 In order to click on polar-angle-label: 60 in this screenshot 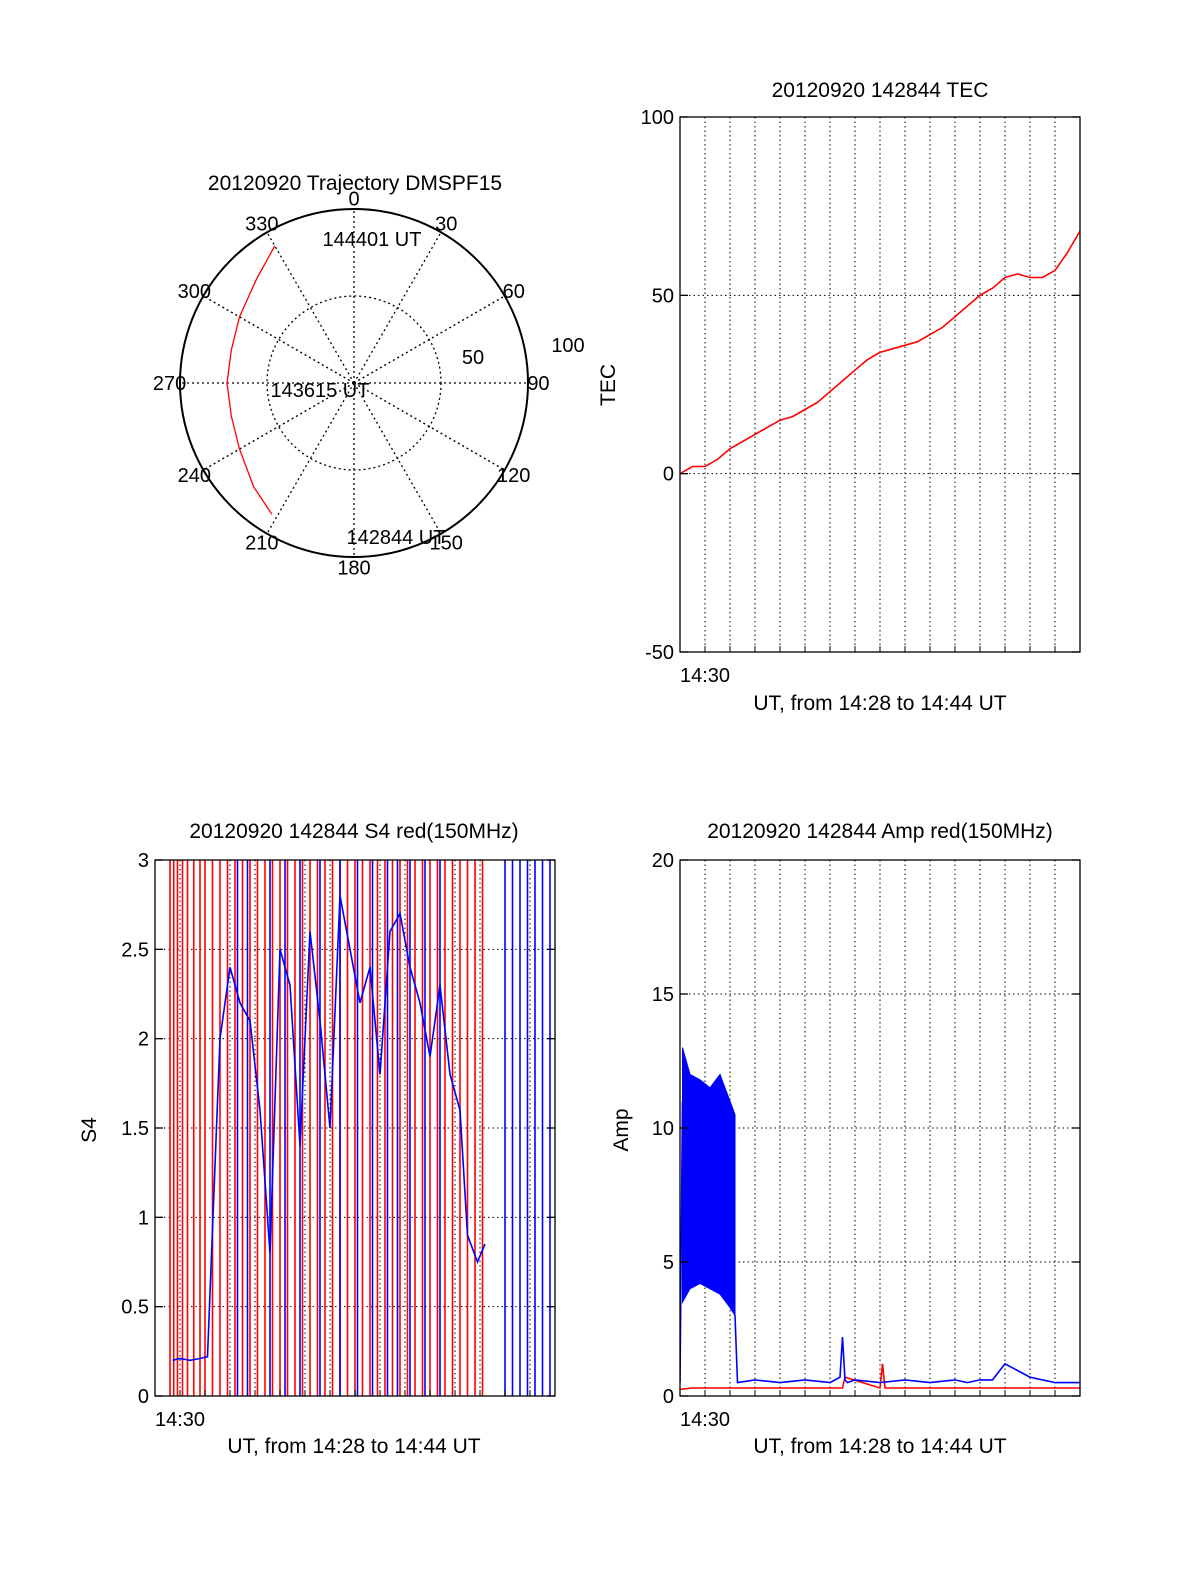, I will do `click(514, 292)`.